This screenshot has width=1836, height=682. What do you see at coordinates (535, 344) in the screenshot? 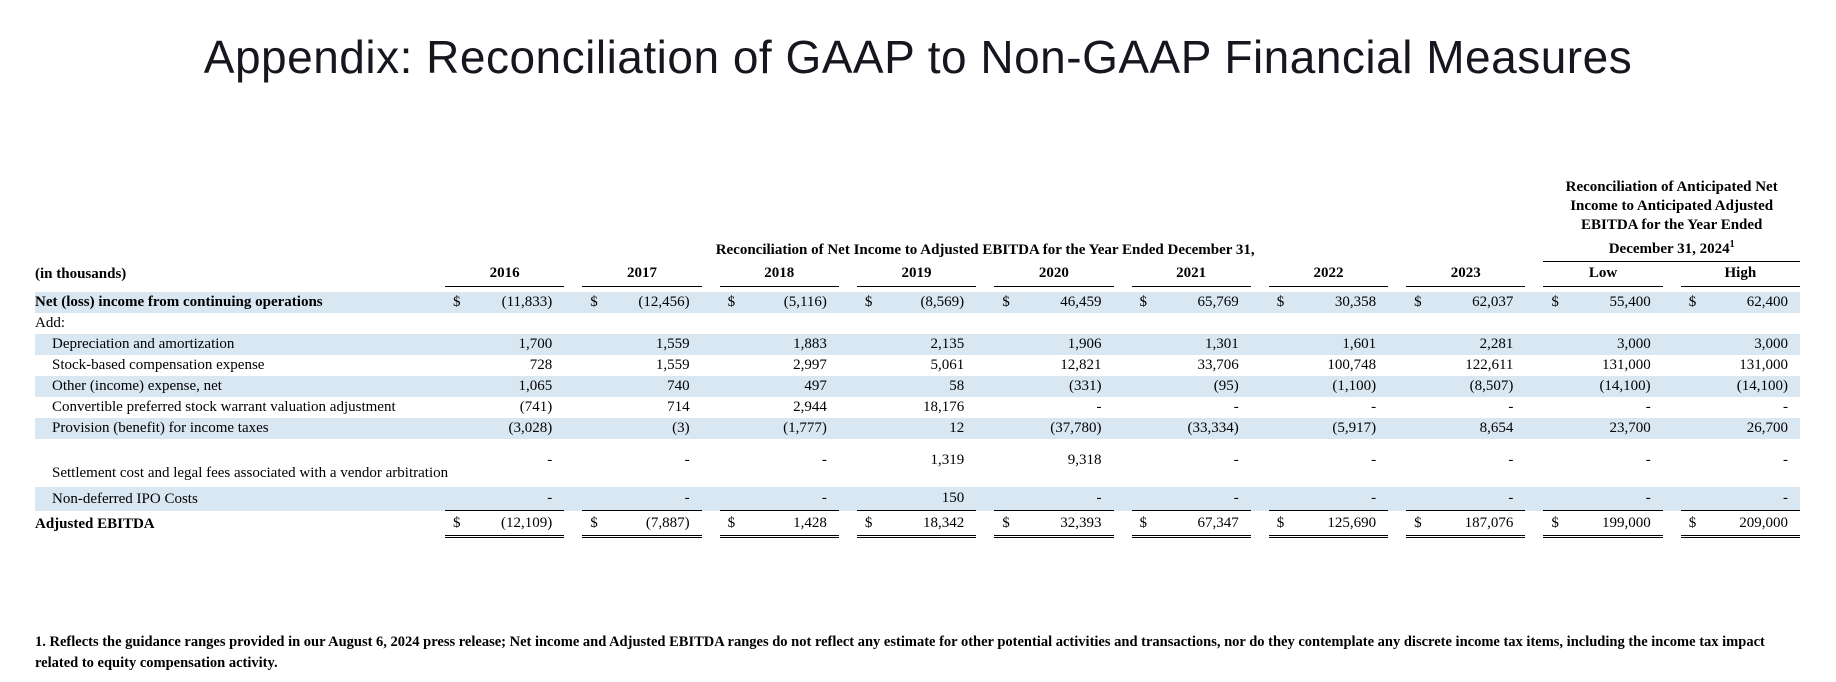
I see `amount: 1,700` at bounding box center [535, 344].